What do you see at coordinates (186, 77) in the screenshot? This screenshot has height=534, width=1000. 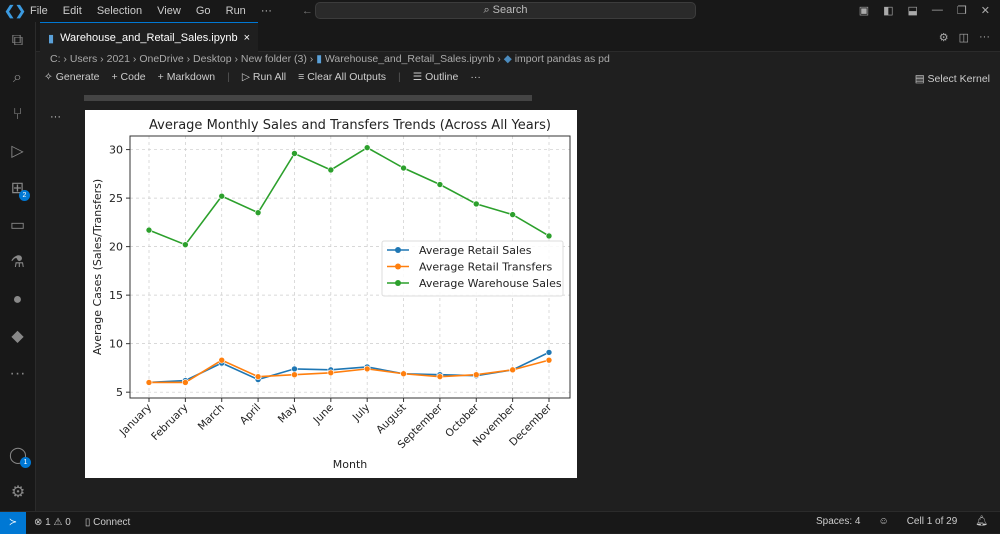 I see `add-markdown-button: + Markdown` at bounding box center [186, 77].